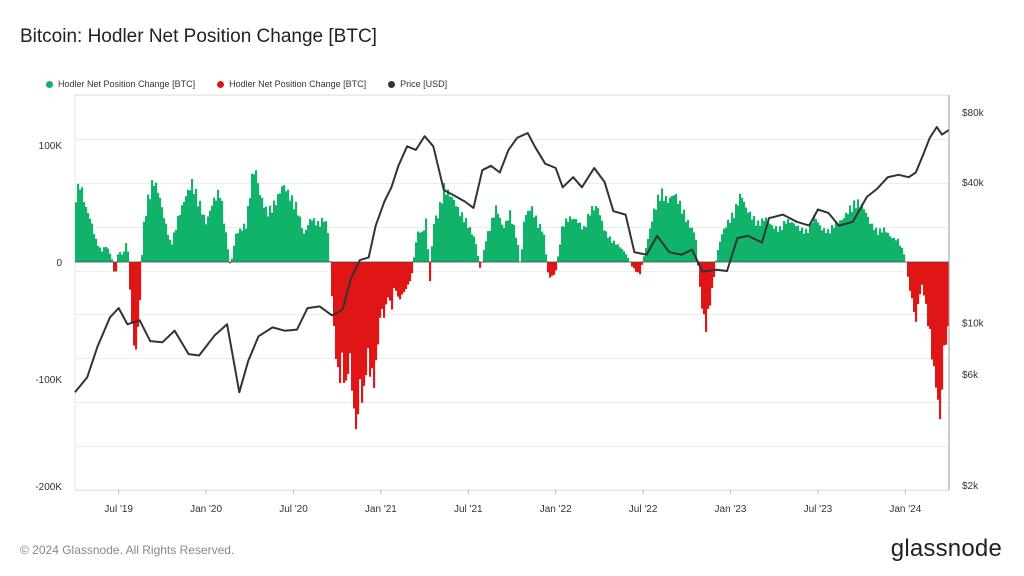 The width and height of the screenshot is (1024, 576). What do you see at coordinates (417, 84) in the screenshot?
I see `legend-item-price: Price [USD]` at bounding box center [417, 84].